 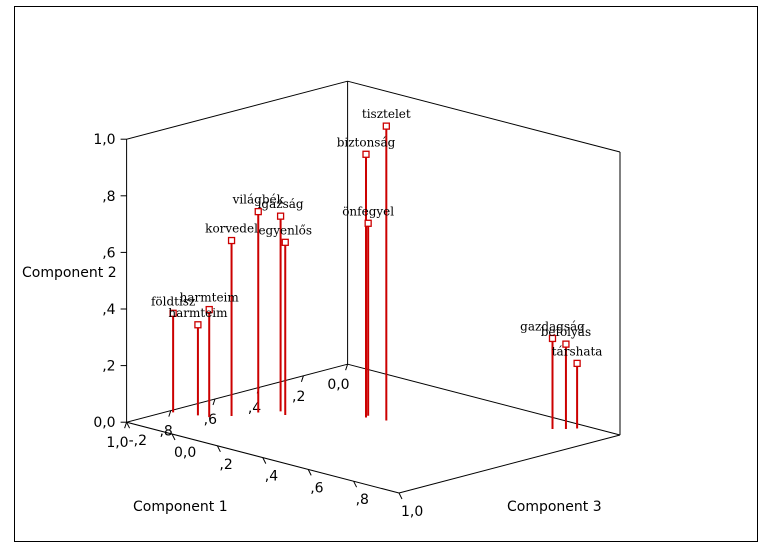 I want to click on y-tick-label: ,6, so click(x=108, y=253).